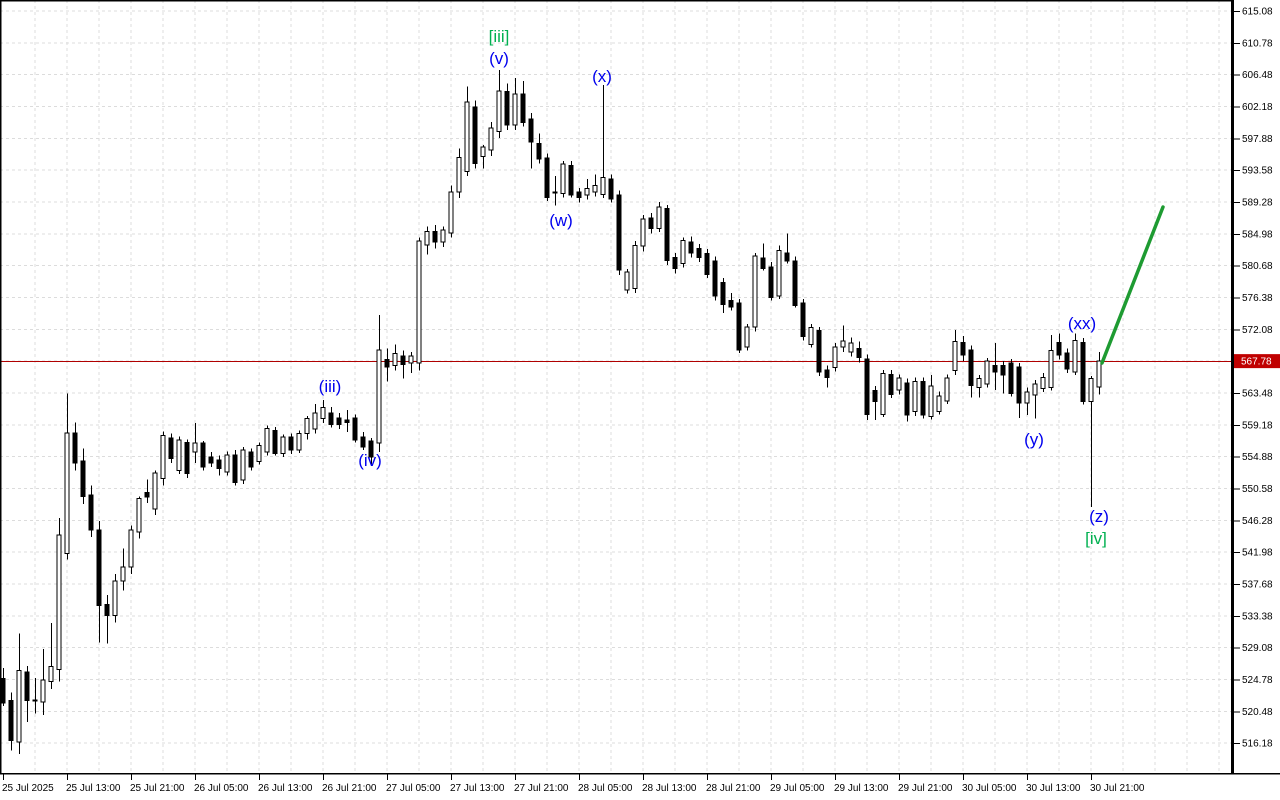  What do you see at coordinates (561, 220) in the screenshot?
I see `wave-label-w: (w)` at bounding box center [561, 220].